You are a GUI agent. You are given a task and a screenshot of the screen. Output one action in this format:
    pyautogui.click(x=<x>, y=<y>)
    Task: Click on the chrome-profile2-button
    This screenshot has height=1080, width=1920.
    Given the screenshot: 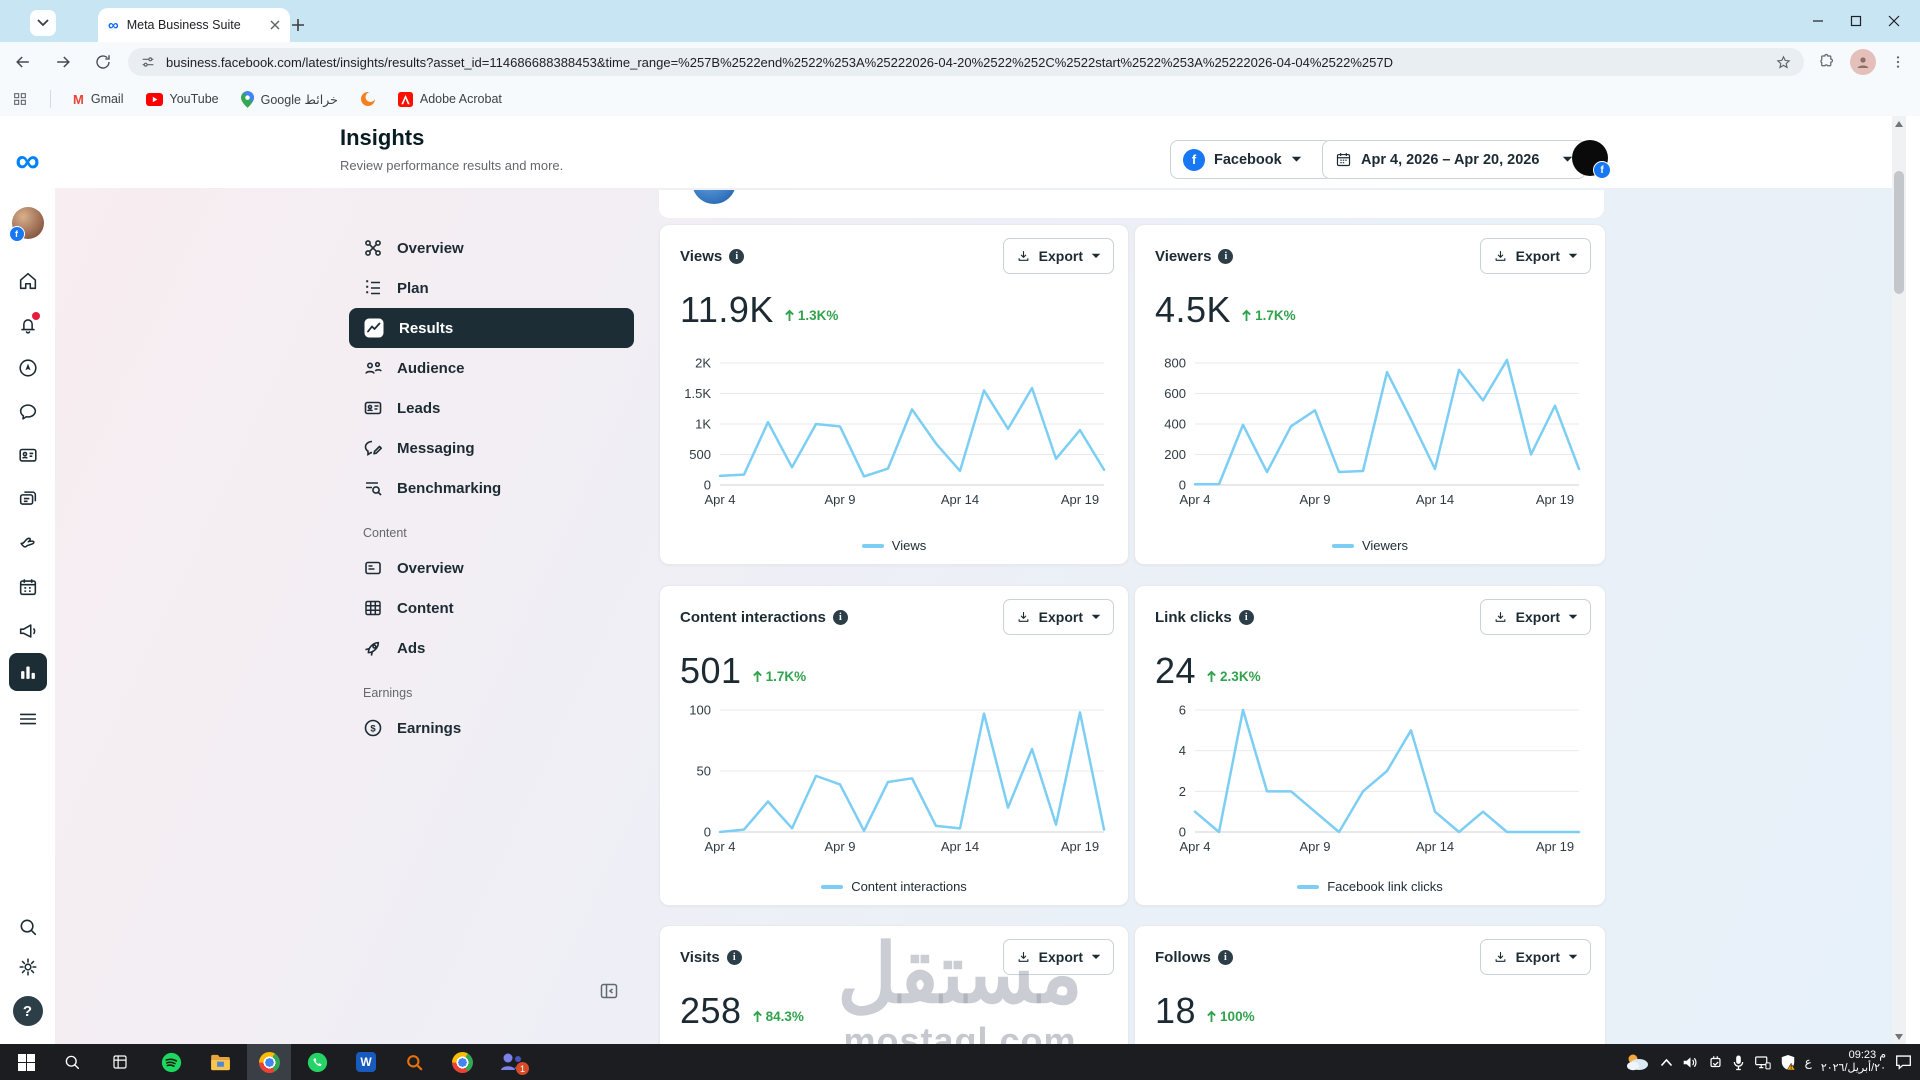 What is the action you would take?
    pyautogui.click(x=462, y=1062)
    